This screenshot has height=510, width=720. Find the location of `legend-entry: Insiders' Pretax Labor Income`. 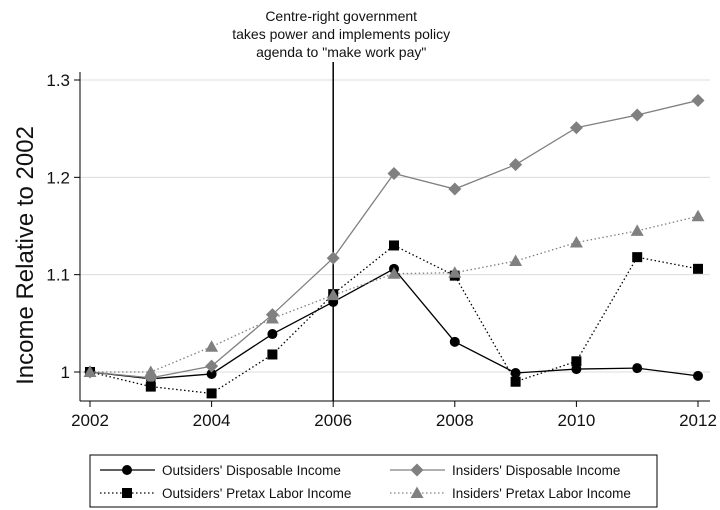

legend-entry: Insiders' Pretax Labor Income is located at coordinates (510, 493).